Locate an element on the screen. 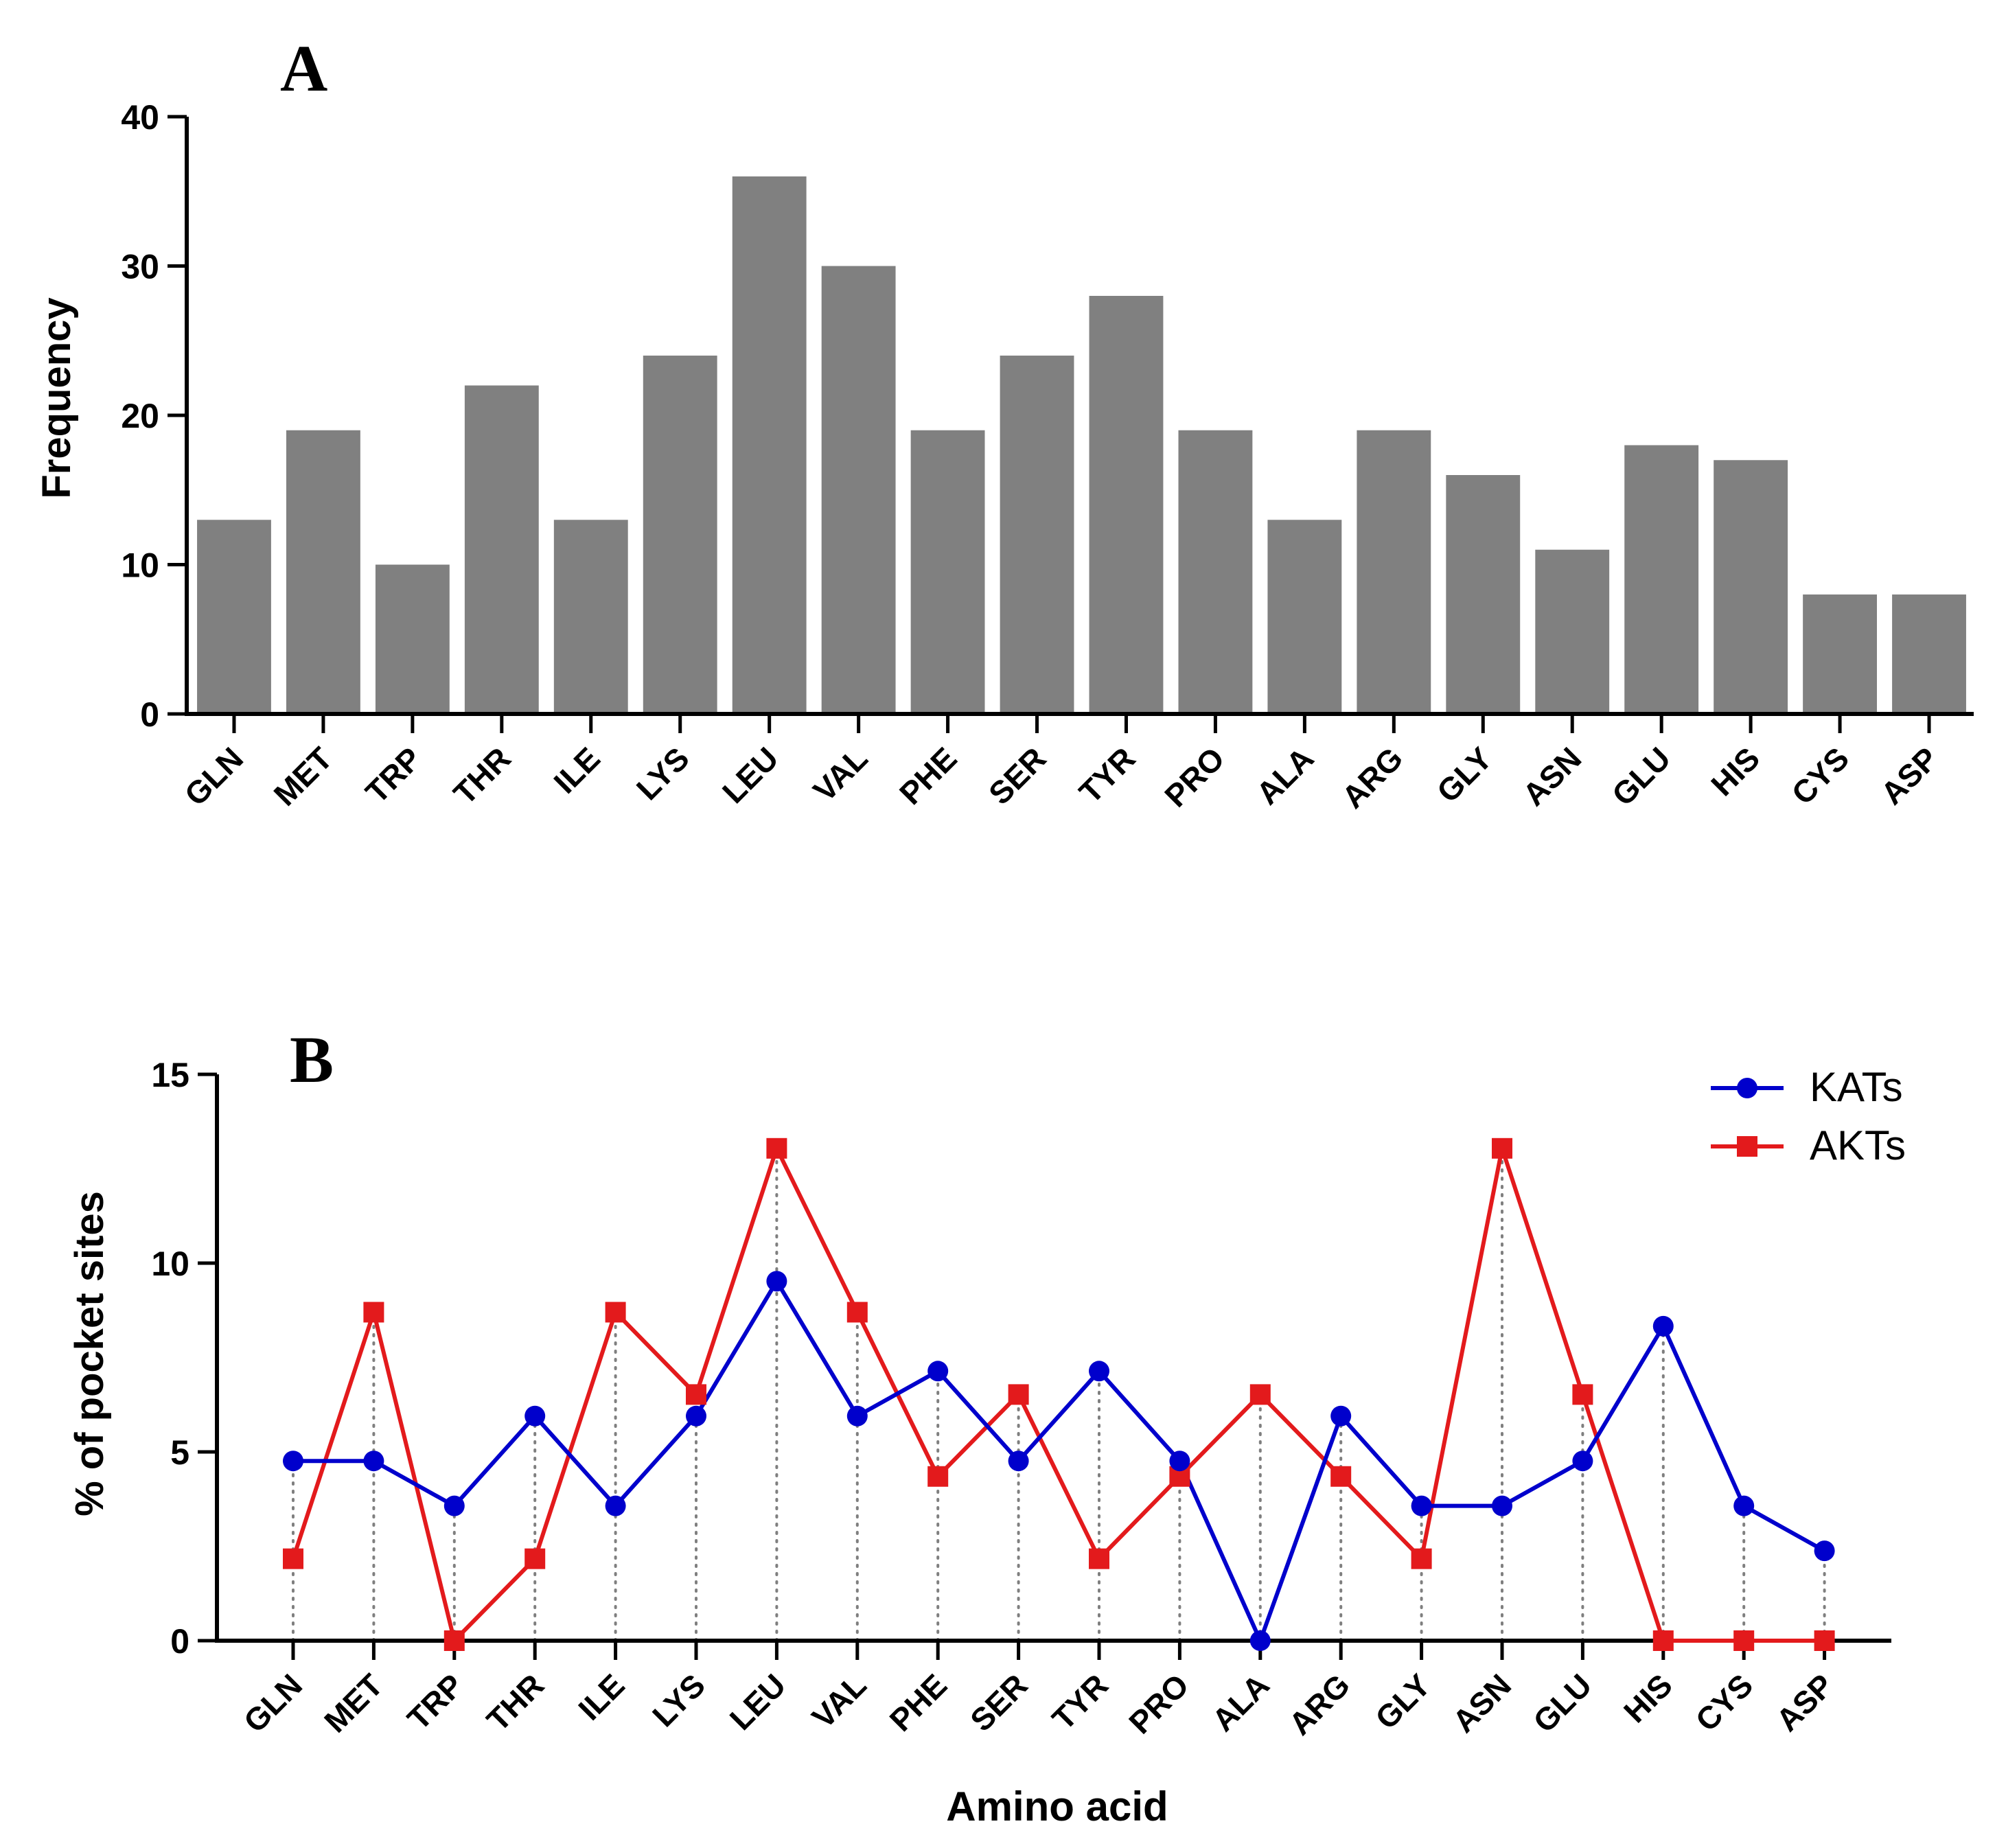 The height and width of the screenshot is (1848, 1995). point-akts-tyr is located at coordinates (1099, 1558).